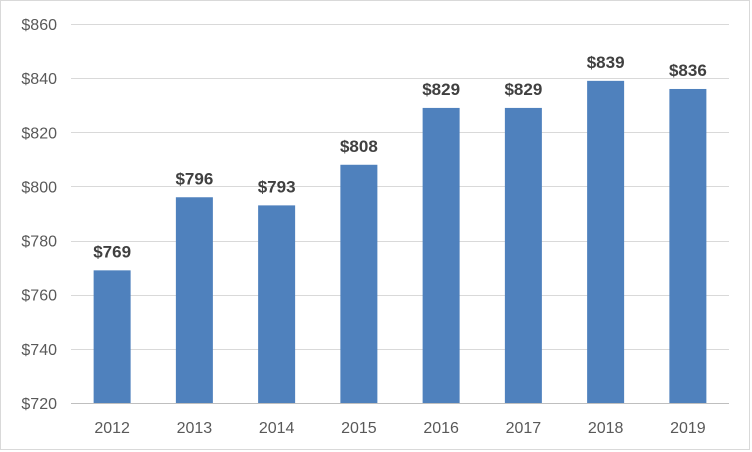 The image size is (752, 452). What do you see at coordinates (359, 283) in the screenshot?
I see `bar-2015` at bounding box center [359, 283].